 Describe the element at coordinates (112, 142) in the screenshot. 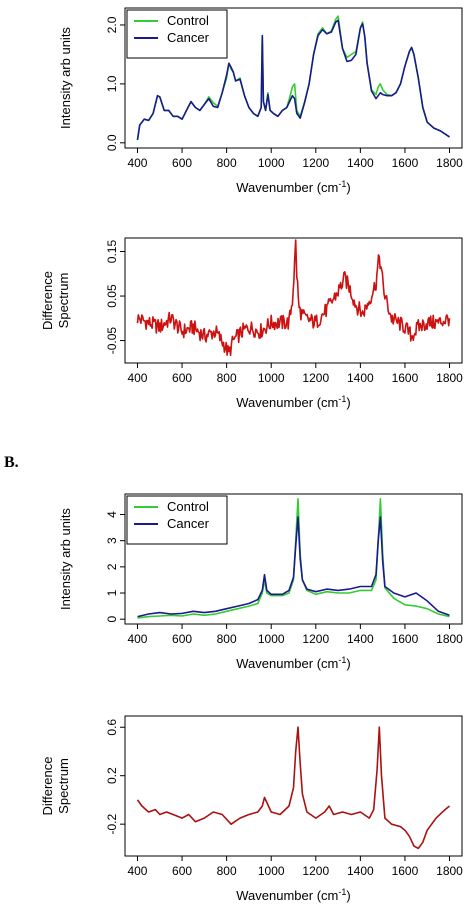

I see `y-tick-label: 0.0` at that location.